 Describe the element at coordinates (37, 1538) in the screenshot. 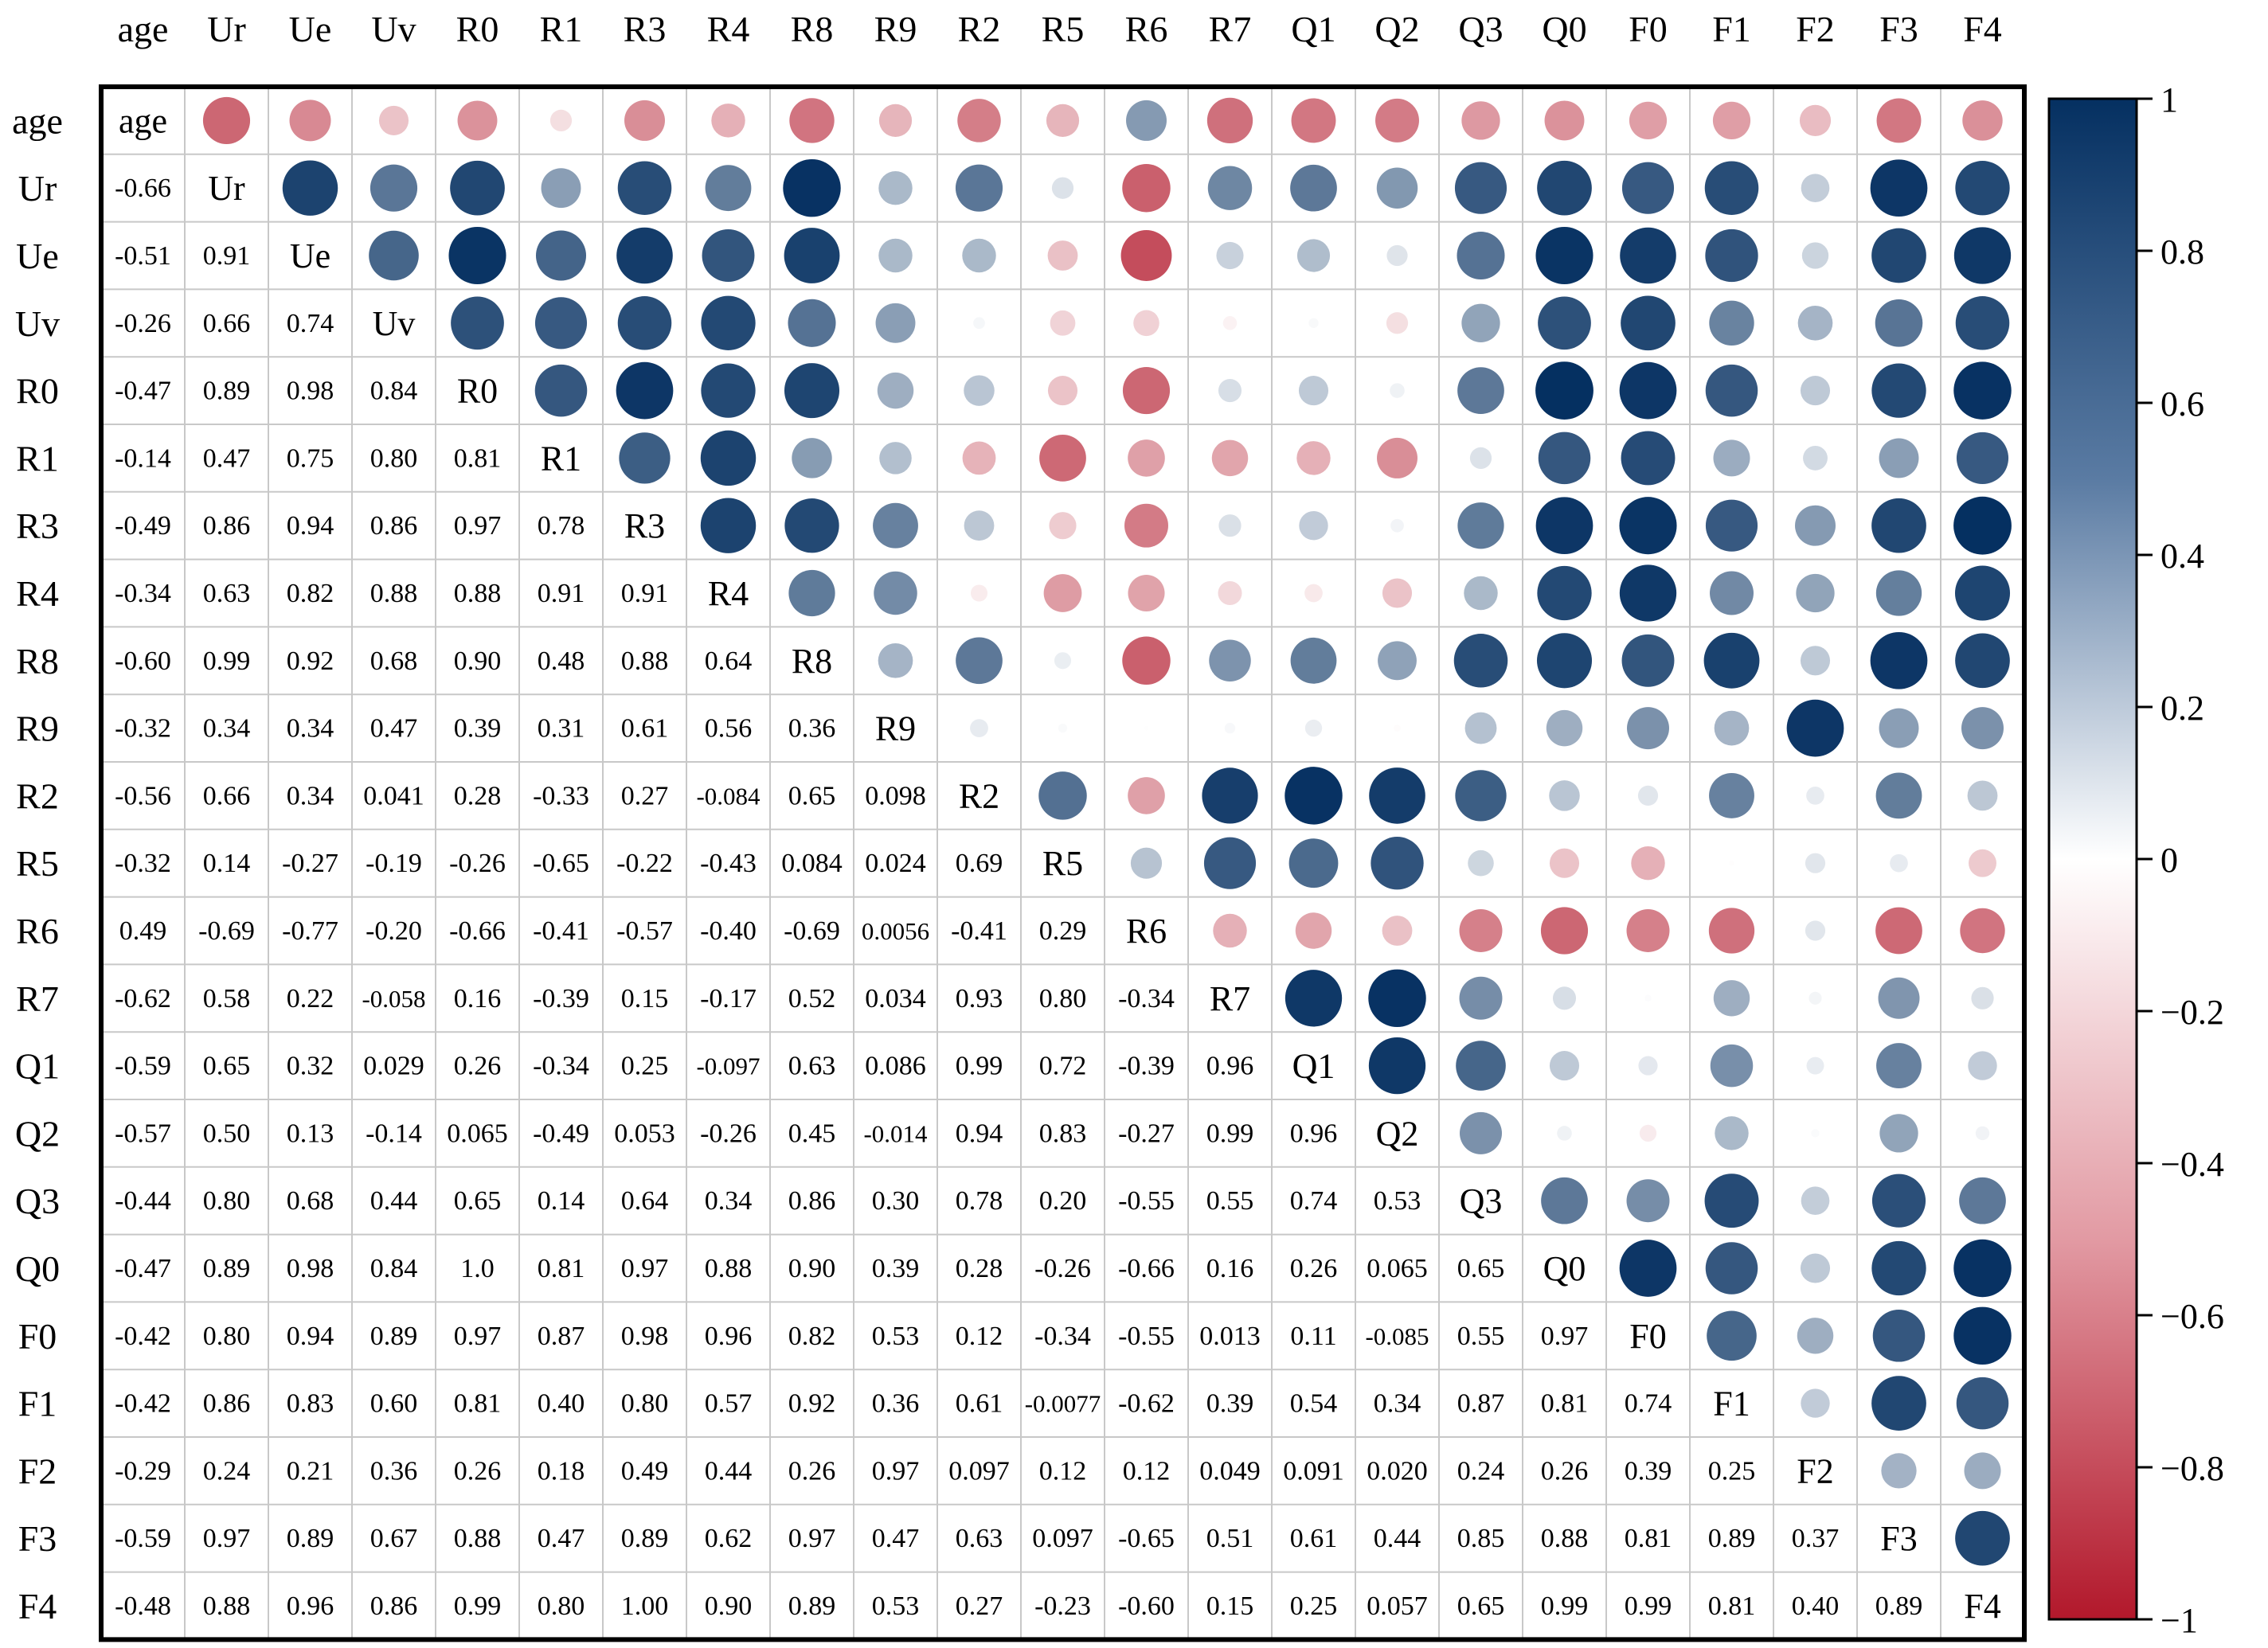

I see `row-label-f3: F3` at that location.